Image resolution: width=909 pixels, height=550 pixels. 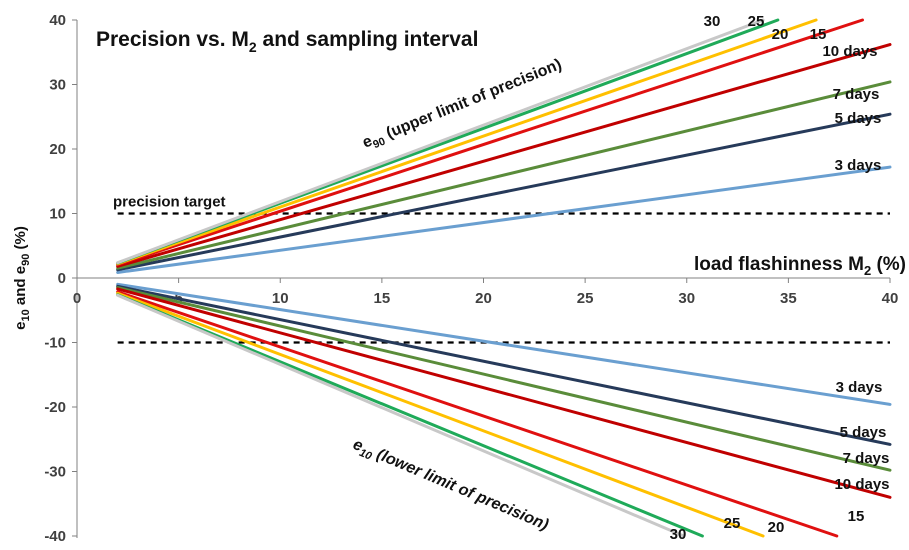 What do you see at coordinates (22, 278) in the screenshot?
I see `y-axis-label: e10 and e90 (%)` at bounding box center [22, 278].